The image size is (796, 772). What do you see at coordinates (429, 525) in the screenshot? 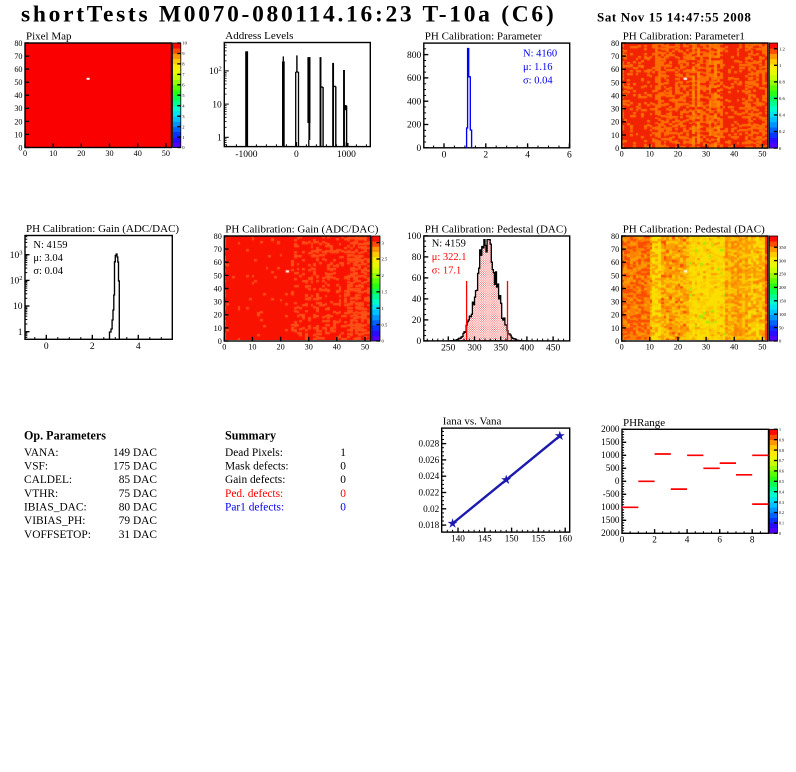
I see `svg-text: 0.018` at bounding box center [429, 525].